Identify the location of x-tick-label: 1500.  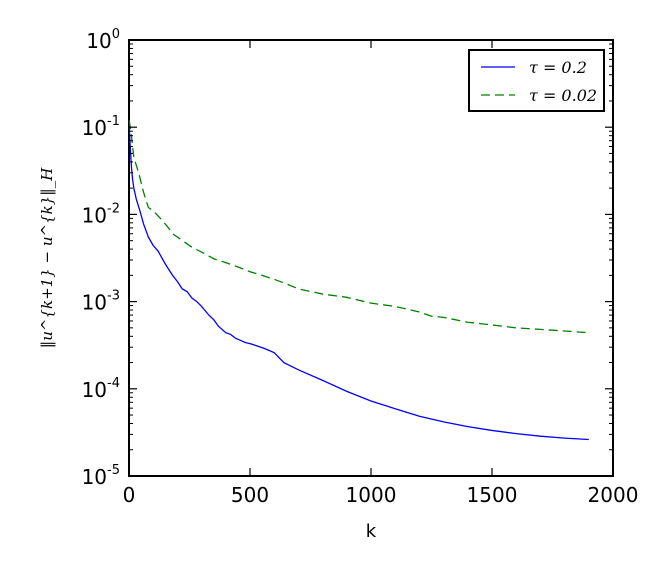
(492, 495).